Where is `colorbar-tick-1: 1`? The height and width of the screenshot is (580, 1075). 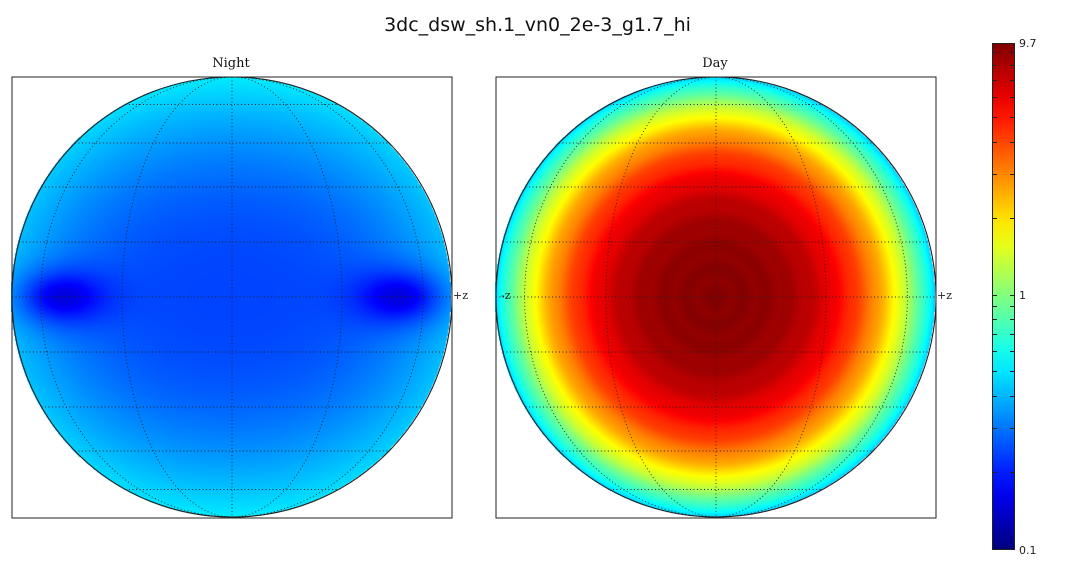
colorbar-tick-1: 1 is located at coordinates (1022, 295).